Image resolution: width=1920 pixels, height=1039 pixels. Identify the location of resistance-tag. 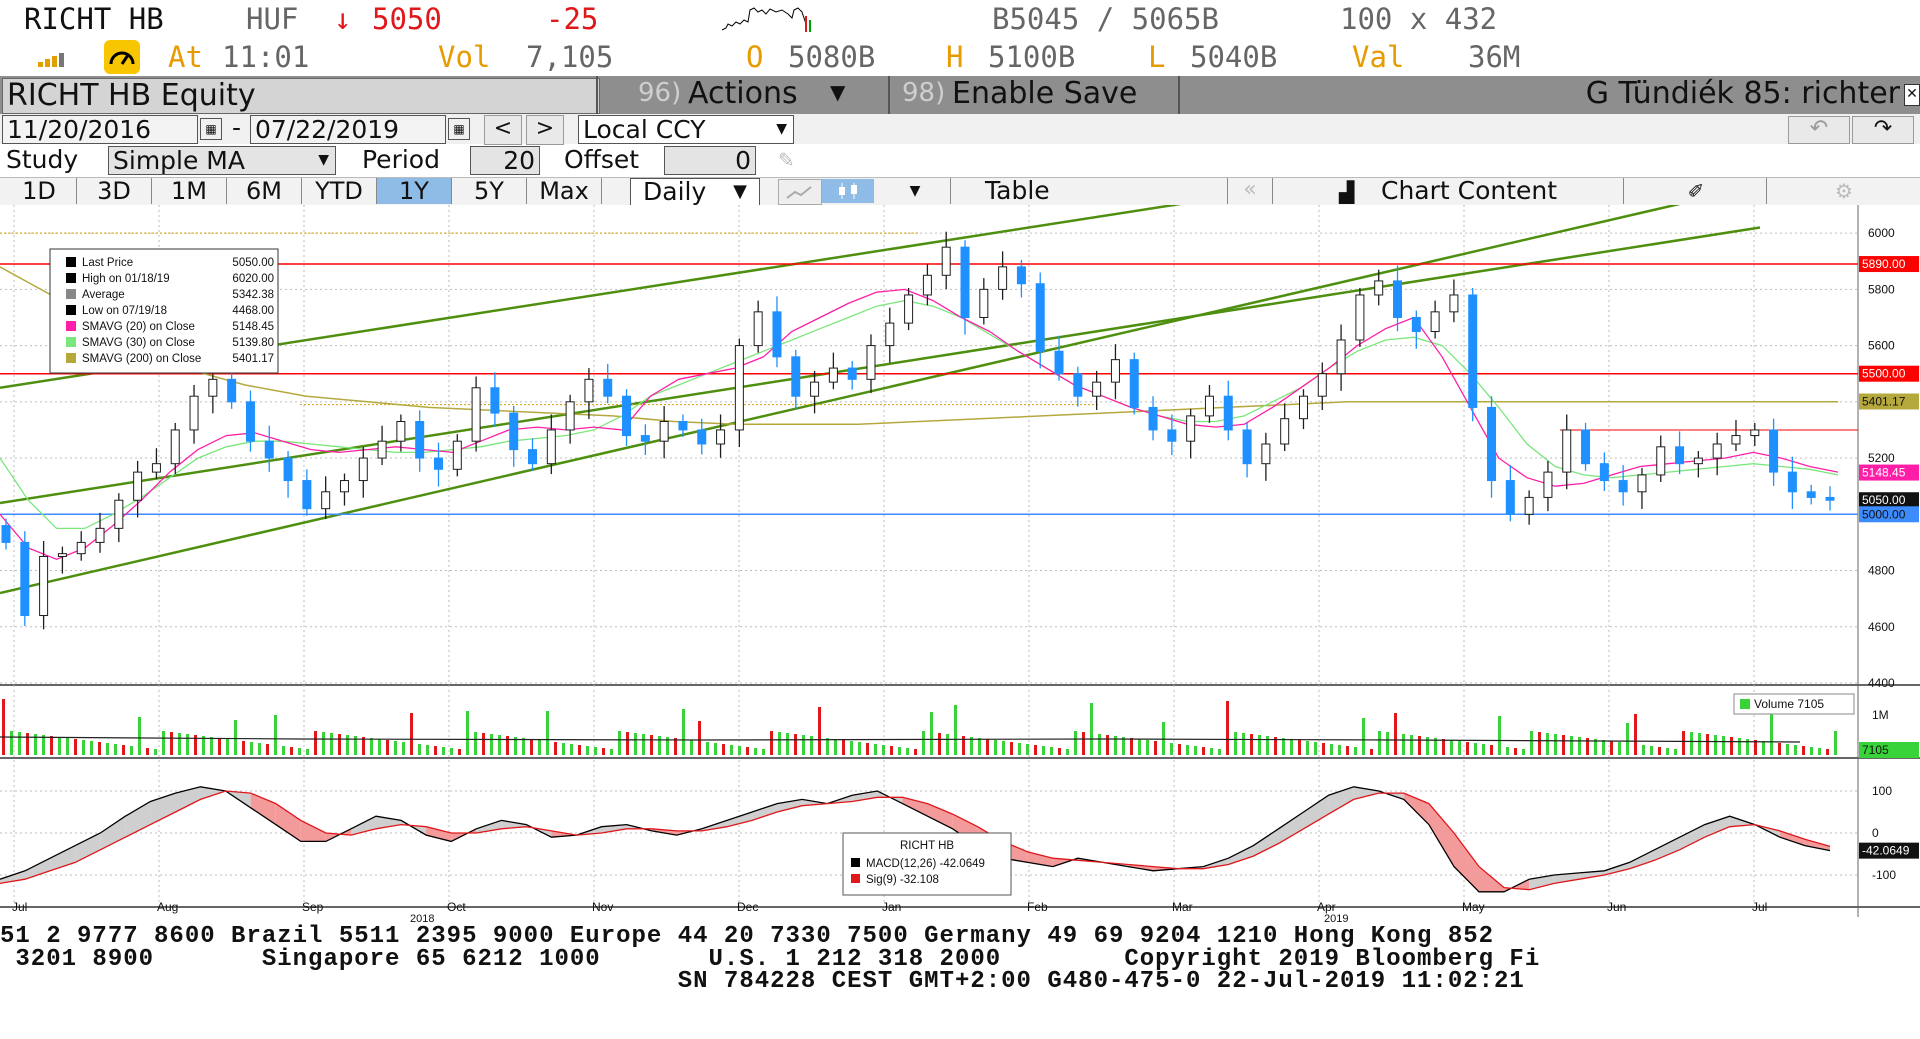
(1889, 373).